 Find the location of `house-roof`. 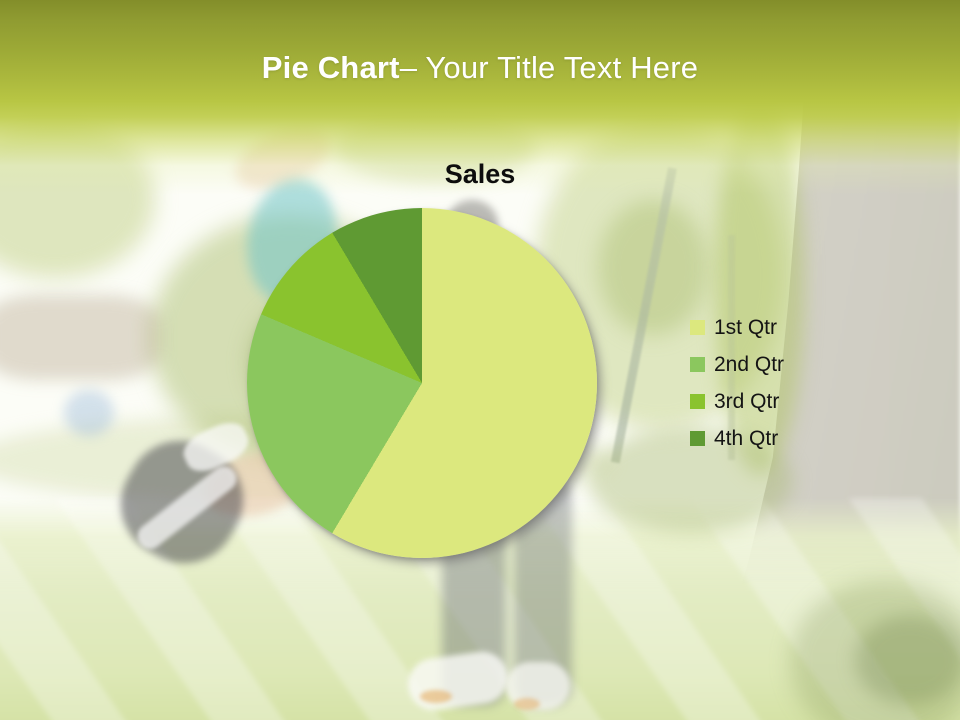

house-roof is located at coordinates (80, 337).